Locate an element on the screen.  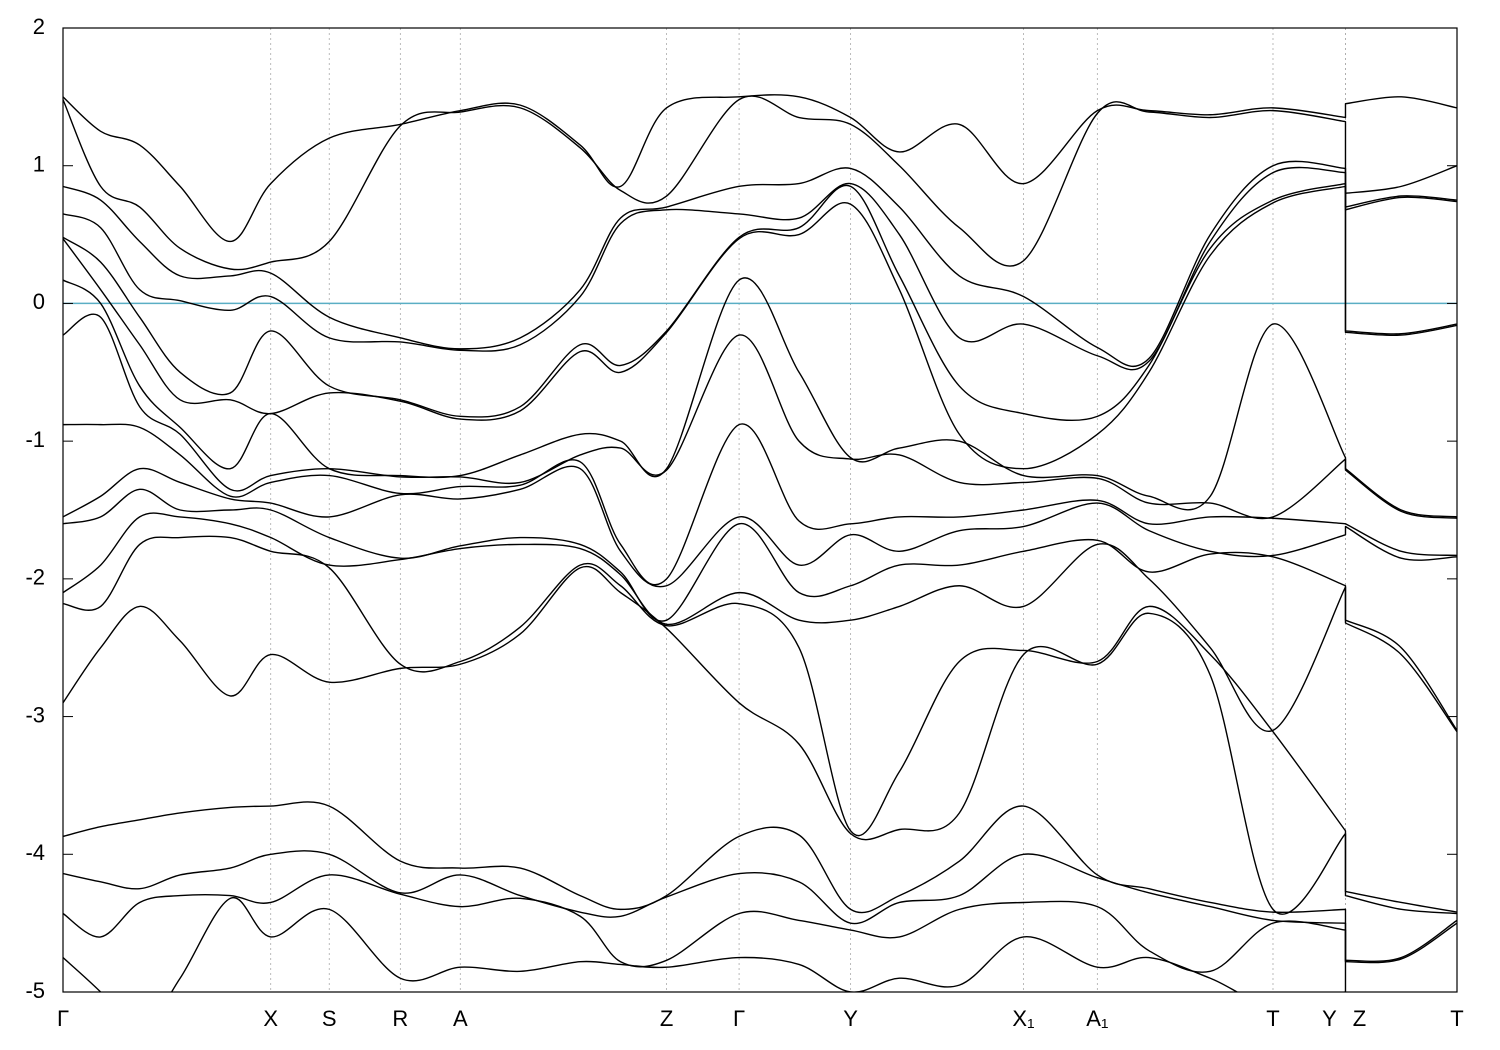
y-tick-label: -4 is located at coordinates (35, 852).